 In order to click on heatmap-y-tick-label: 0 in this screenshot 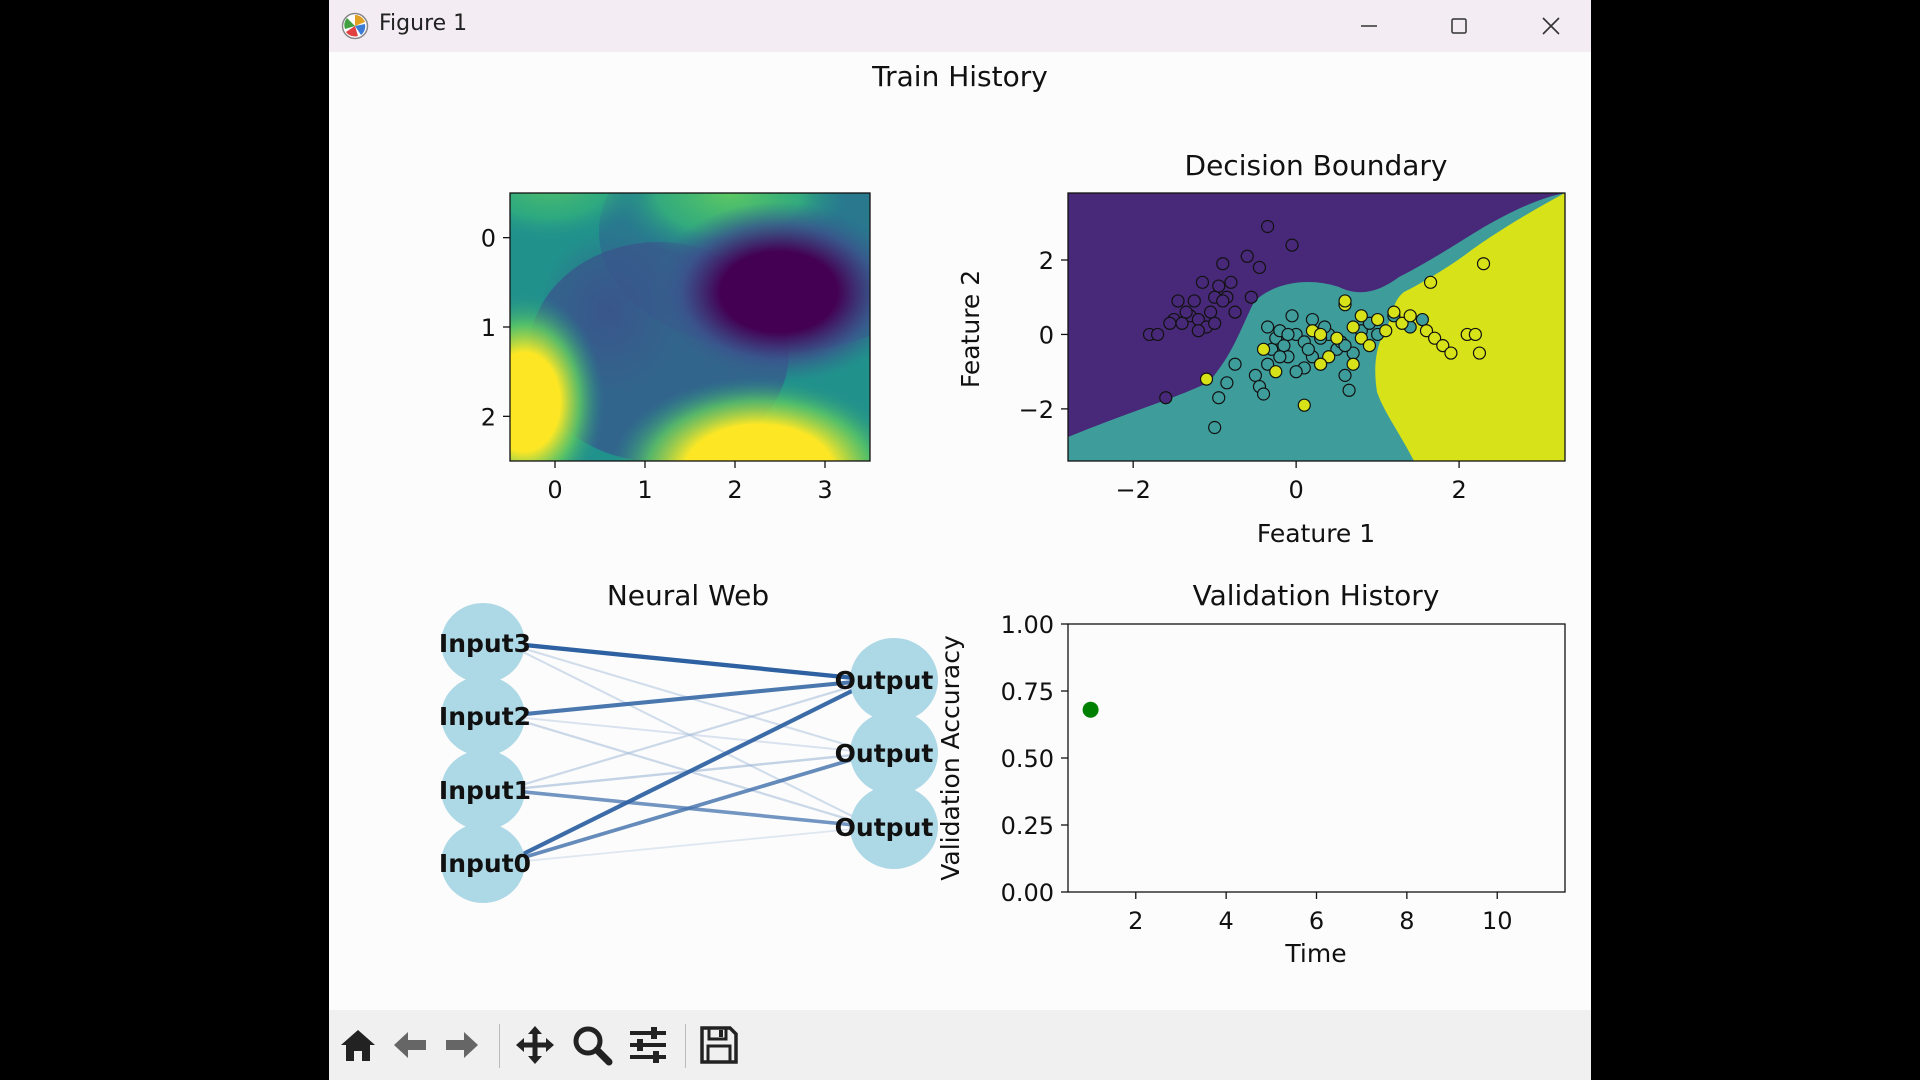, I will do `click(488, 239)`.